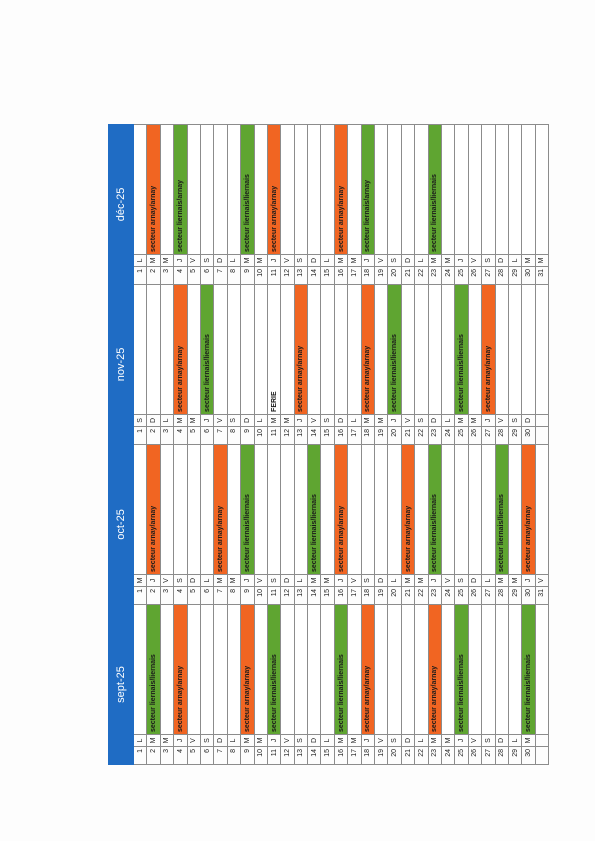 The width and height of the screenshot is (595, 841). Describe the element at coordinates (121, 524) in the screenshot. I see `month-title: oct-25` at that location.